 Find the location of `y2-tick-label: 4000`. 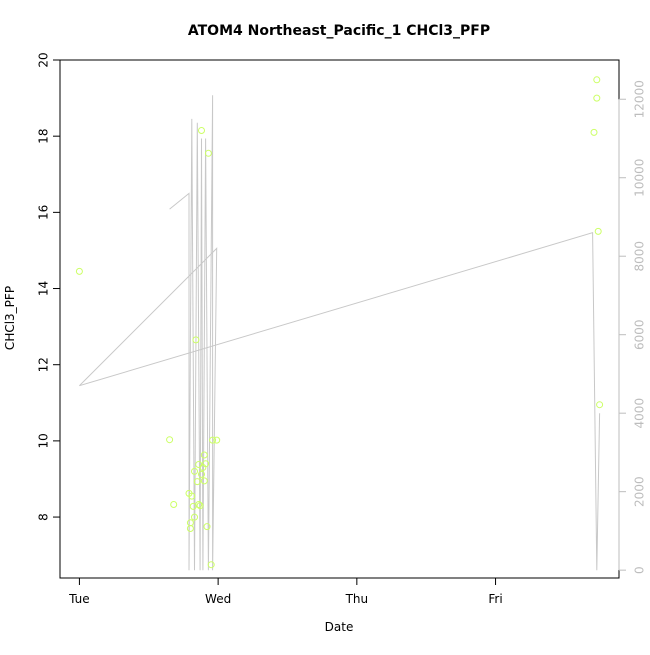

y2-tick-label: 4000 is located at coordinates (640, 413).